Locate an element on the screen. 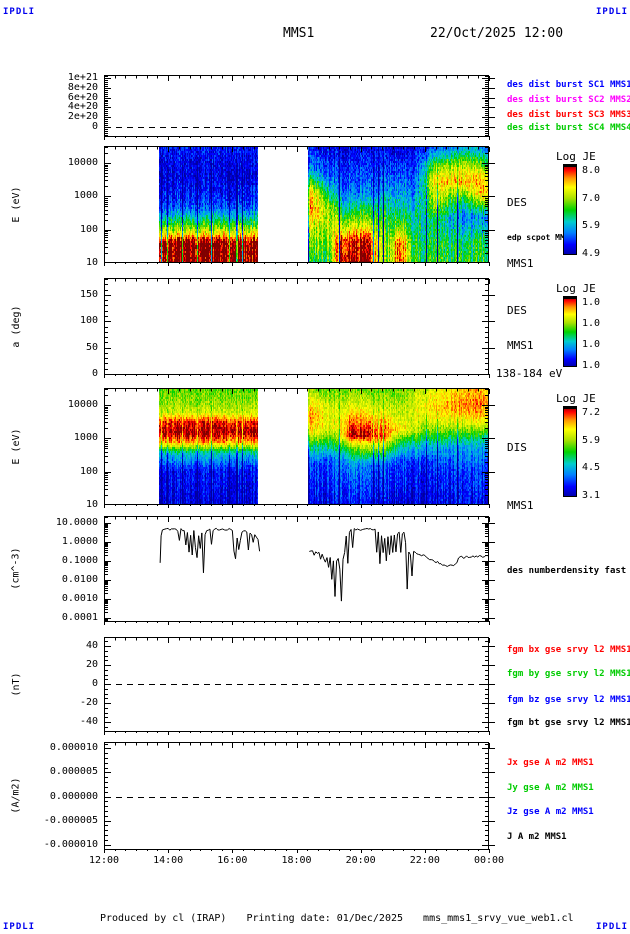 The image size is (630, 934). y-tick-label: 0.1000 is located at coordinates (79, 561).